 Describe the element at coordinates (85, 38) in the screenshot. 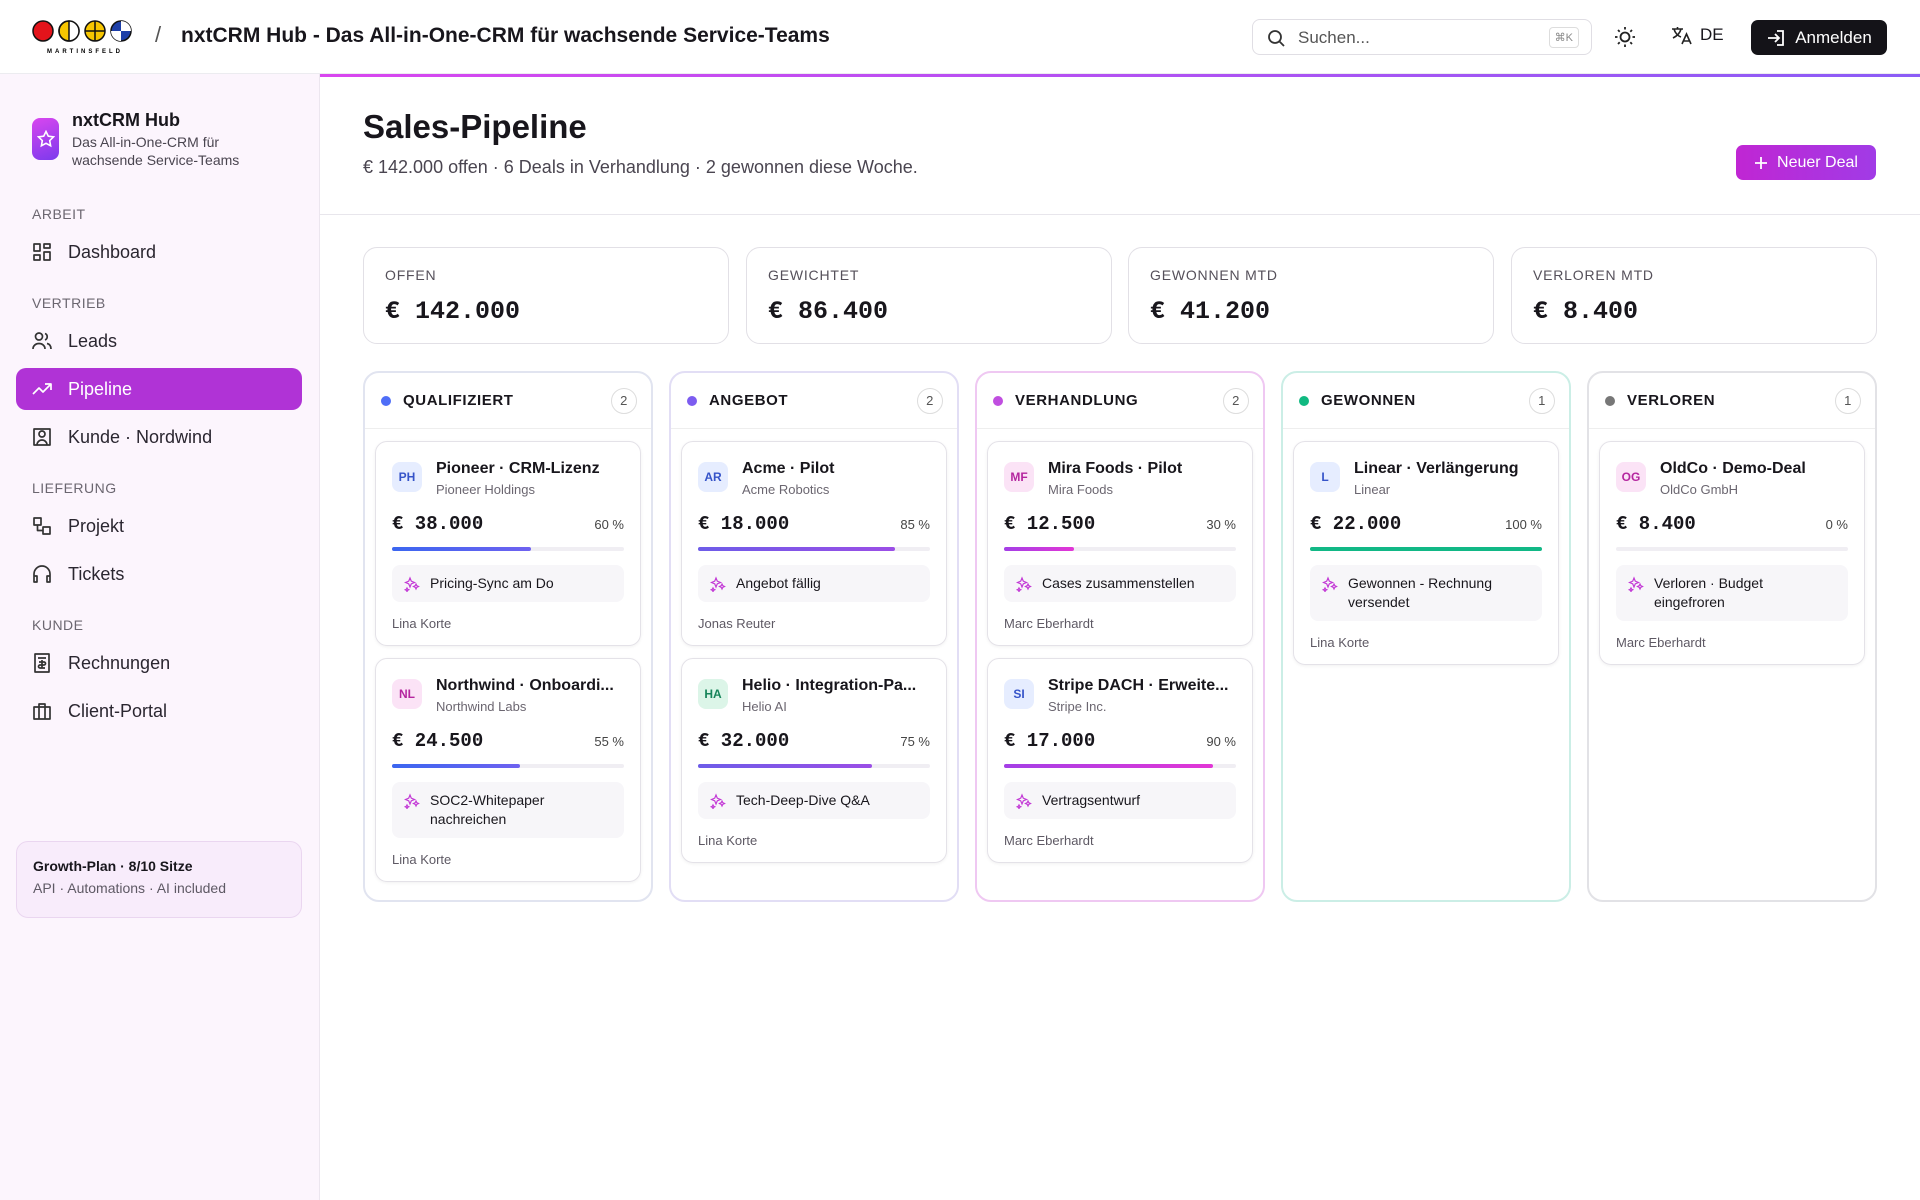

I see `logo: MARTINSFELD` at that location.